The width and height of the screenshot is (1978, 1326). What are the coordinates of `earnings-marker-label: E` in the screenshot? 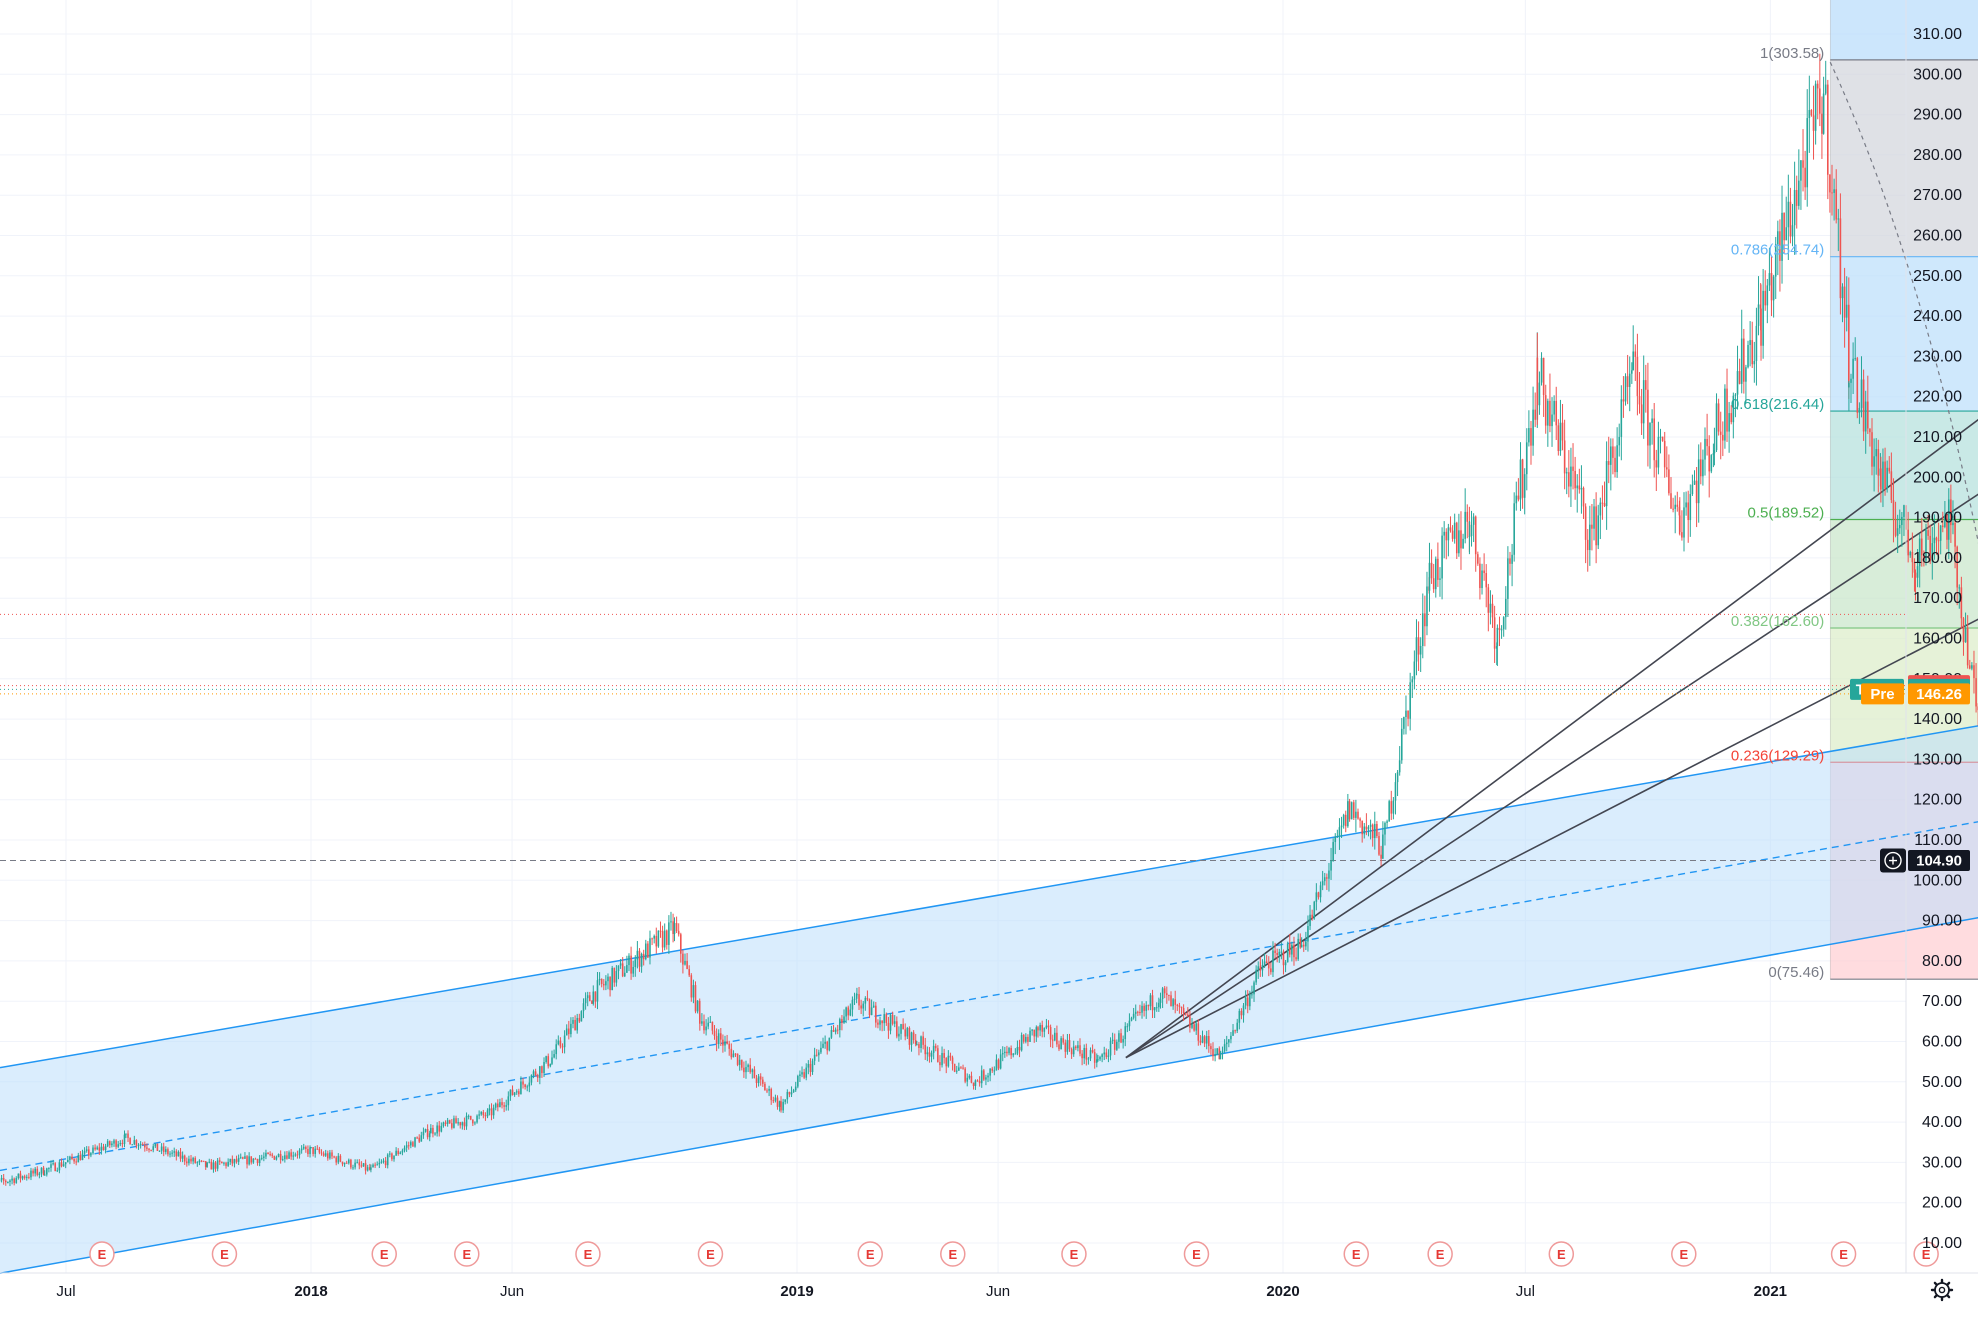 It's located at (1926, 1254).